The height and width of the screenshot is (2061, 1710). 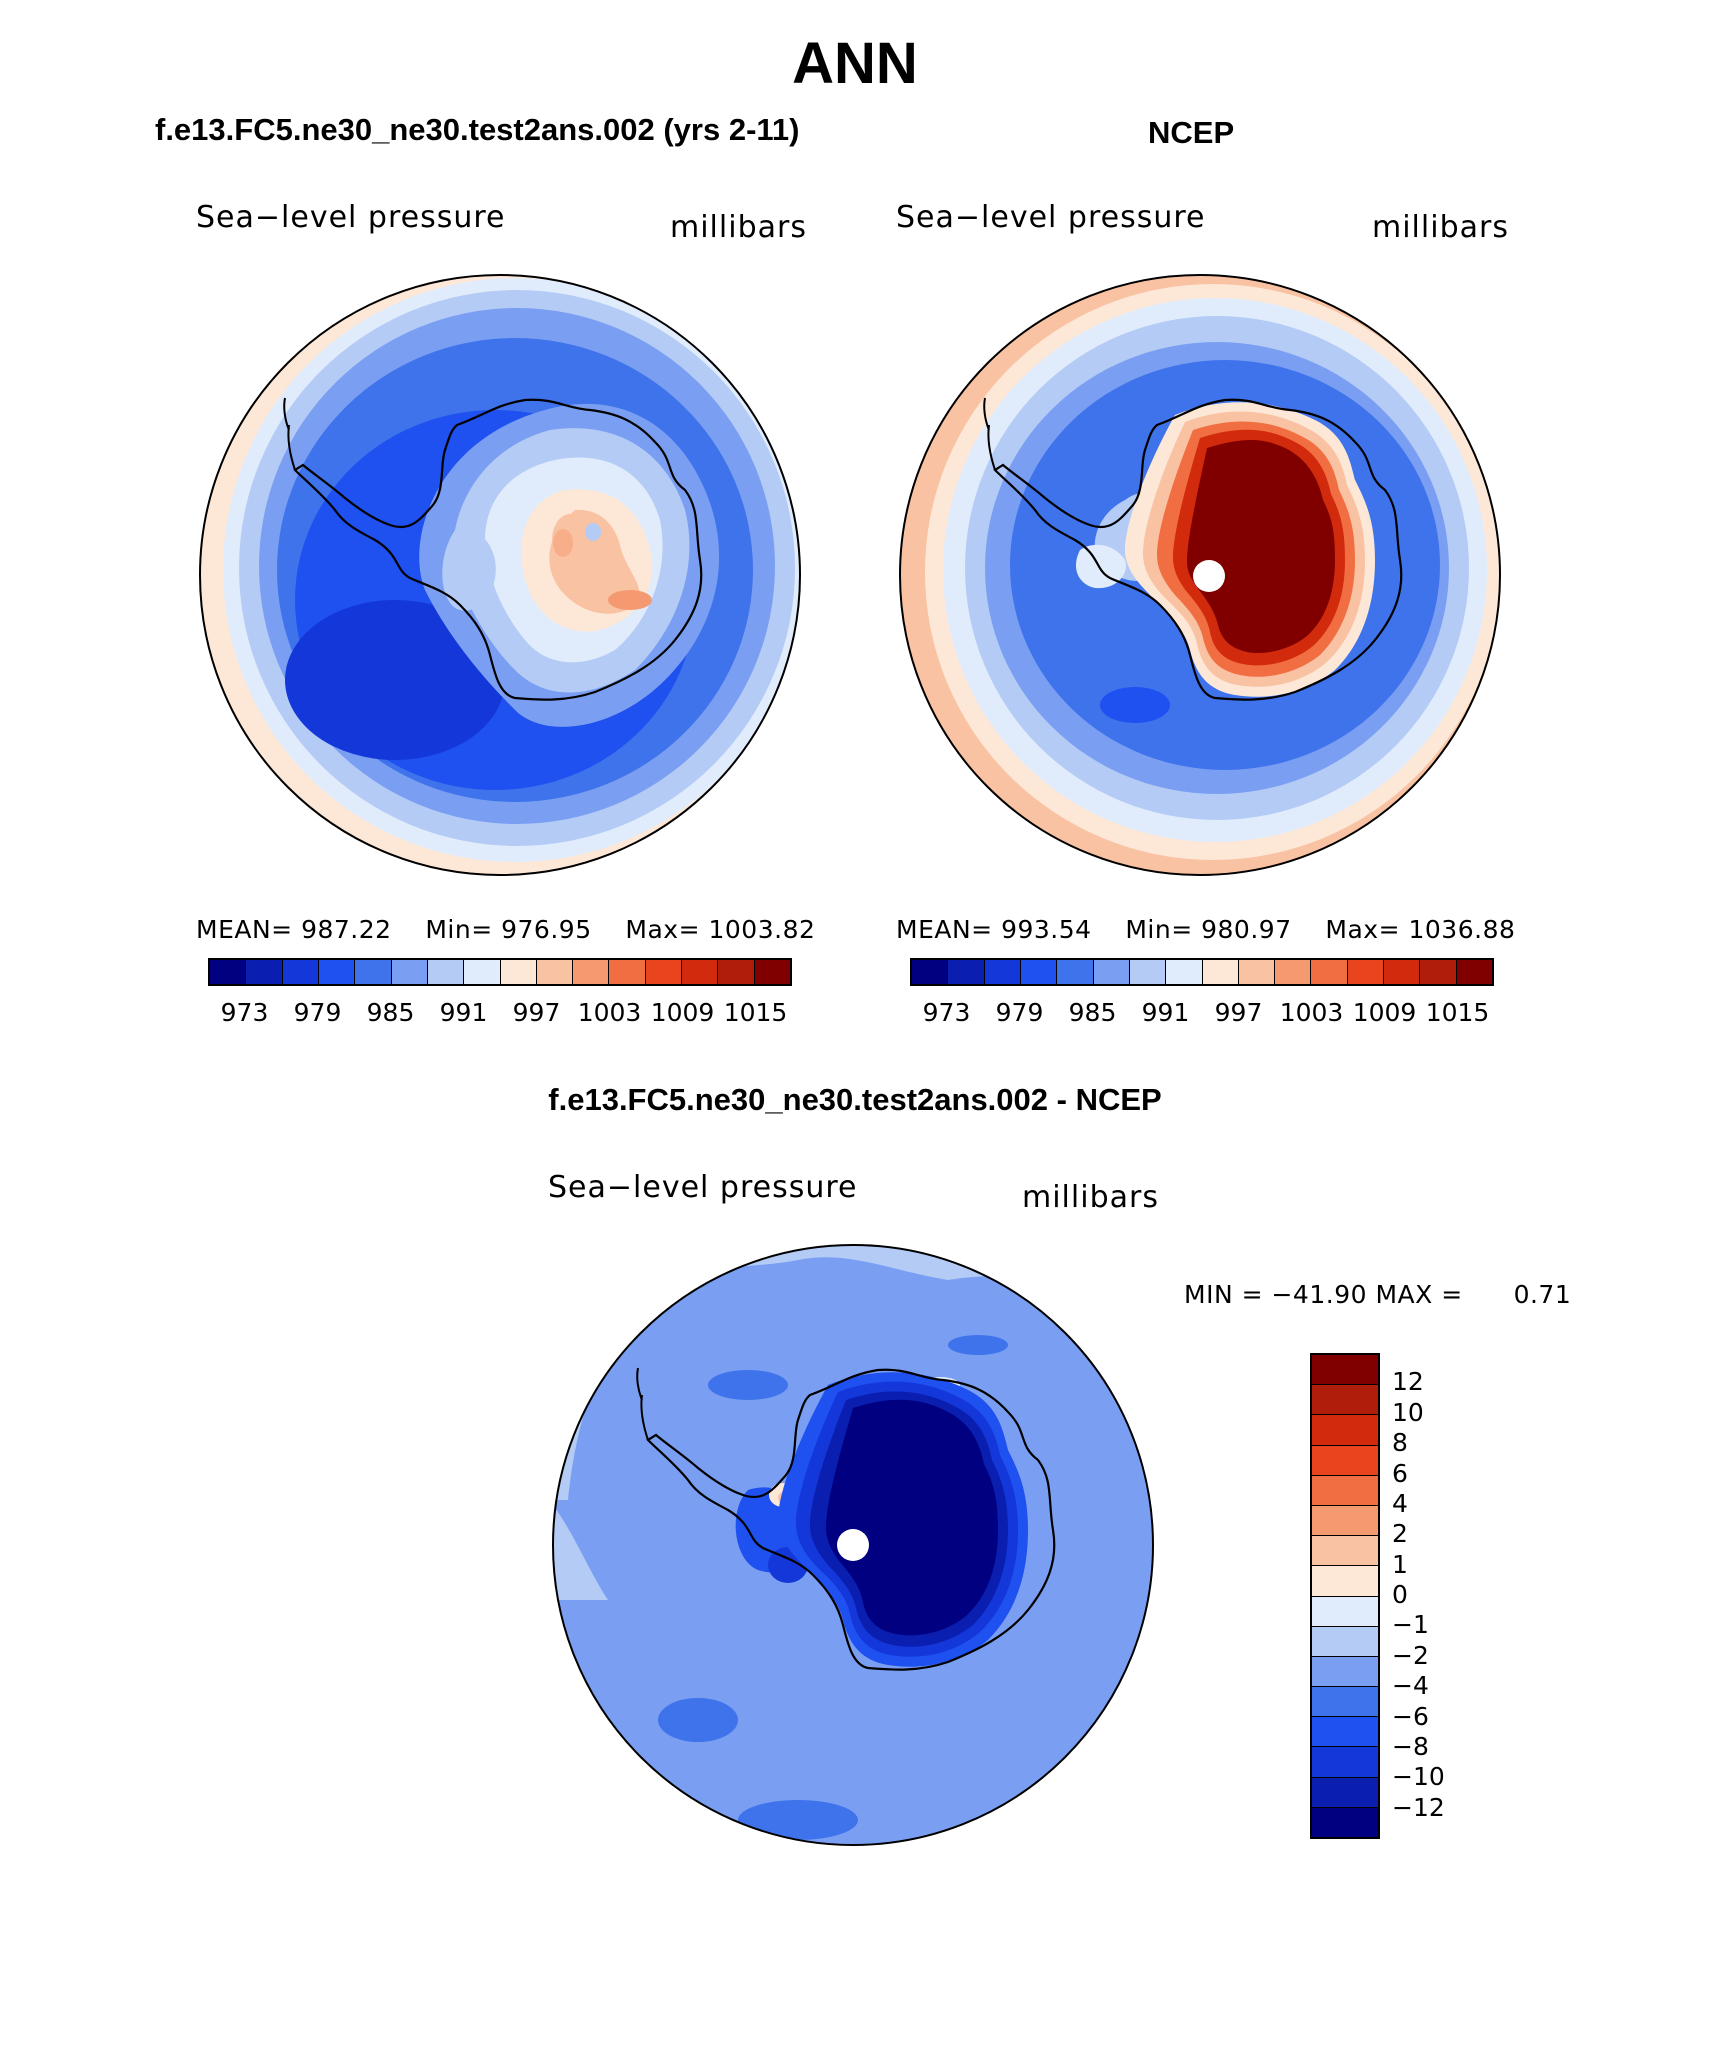 What do you see at coordinates (1400, 1503) in the screenshot?
I see `diff-colorbar-tick-label: 4` at bounding box center [1400, 1503].